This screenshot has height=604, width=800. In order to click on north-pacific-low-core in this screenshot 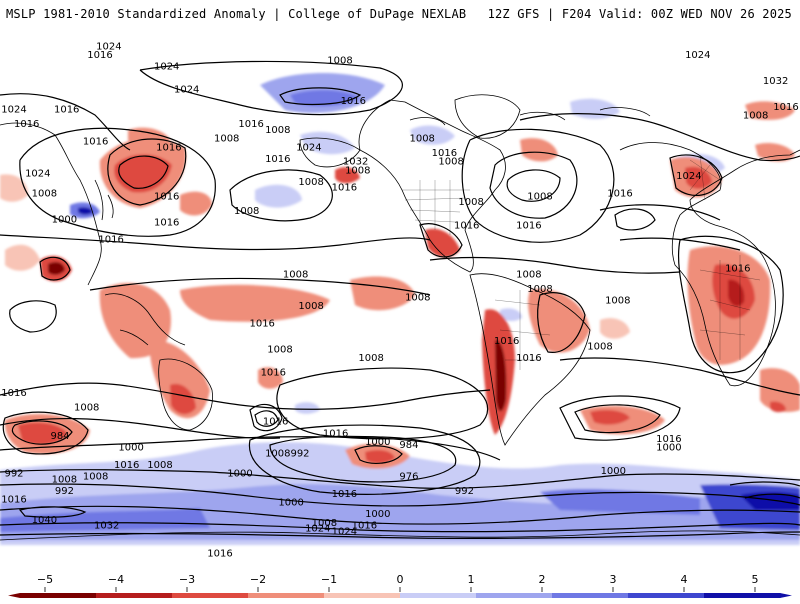, I will do `click(143, 173)`.